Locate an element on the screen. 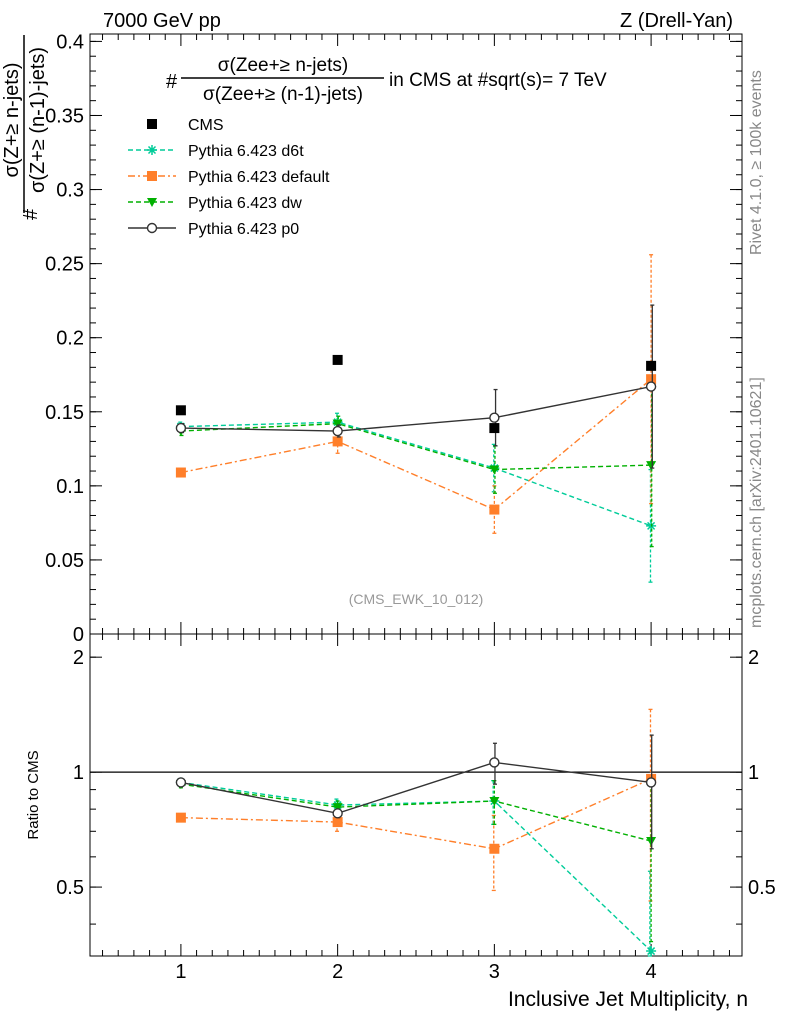  x-tick-label: 1 is located at coordinates (180, 972).